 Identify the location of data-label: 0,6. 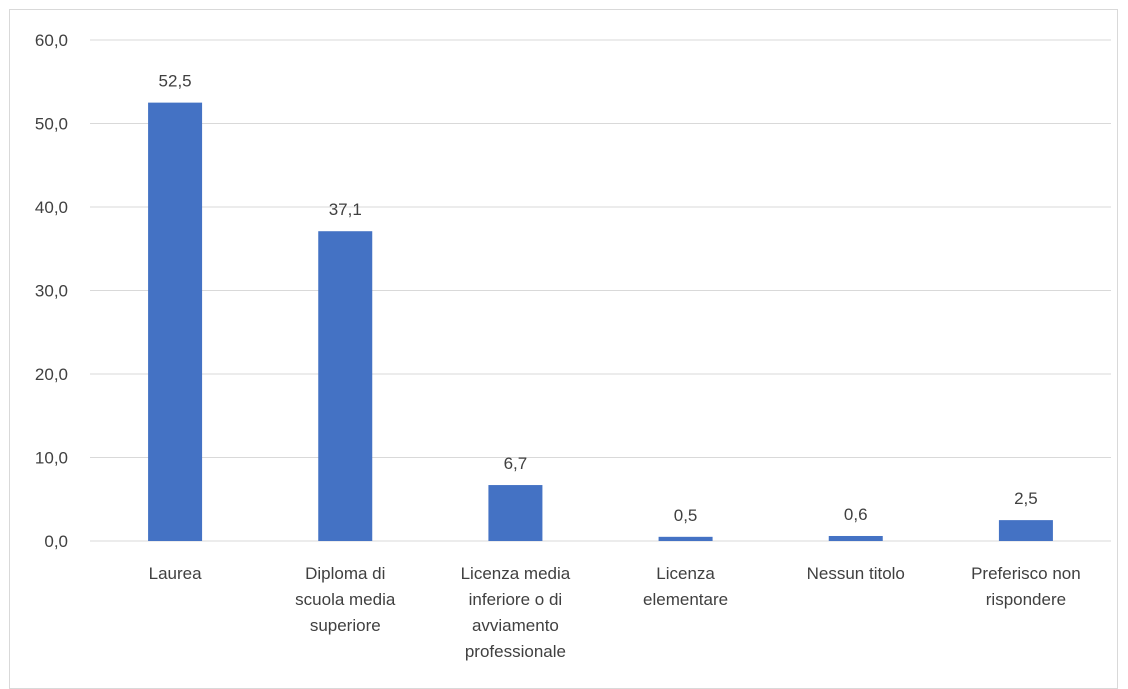
(856, 514).